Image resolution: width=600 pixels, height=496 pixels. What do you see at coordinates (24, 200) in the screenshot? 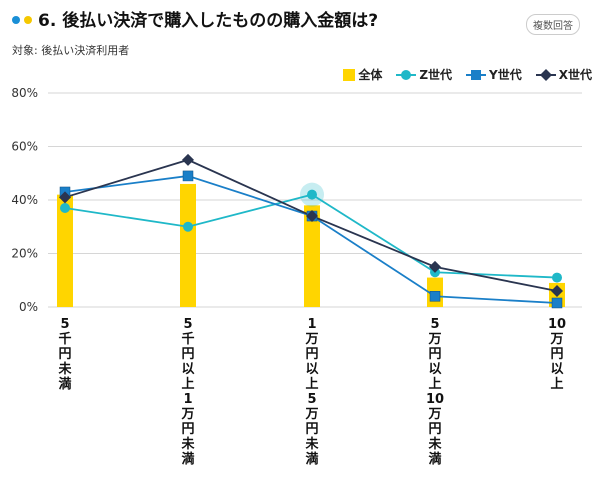
I see `y-tick-label: 40%` at bounding box center [24, 200].